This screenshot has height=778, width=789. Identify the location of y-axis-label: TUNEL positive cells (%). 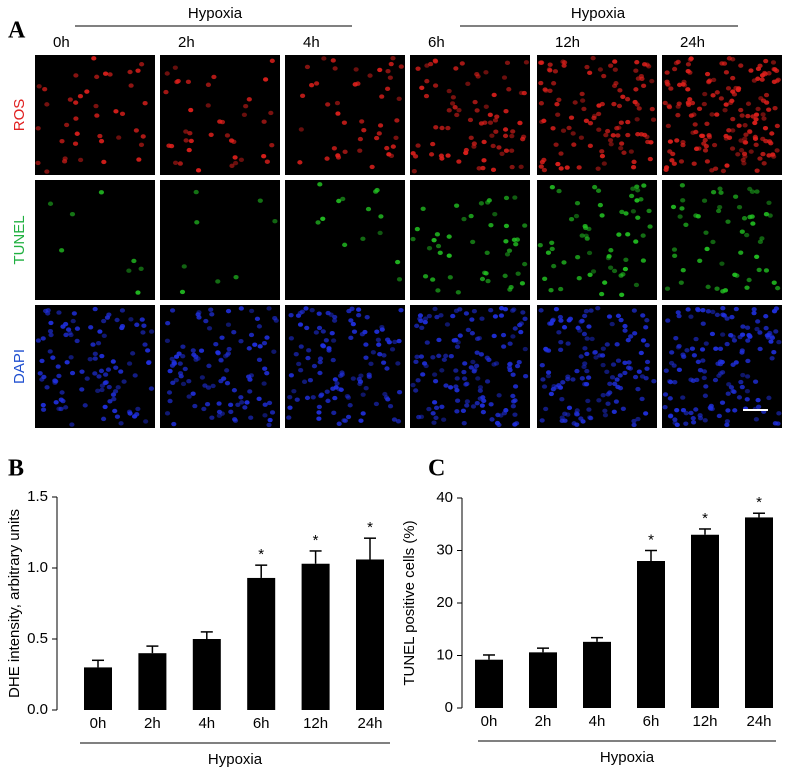
(409, 602).